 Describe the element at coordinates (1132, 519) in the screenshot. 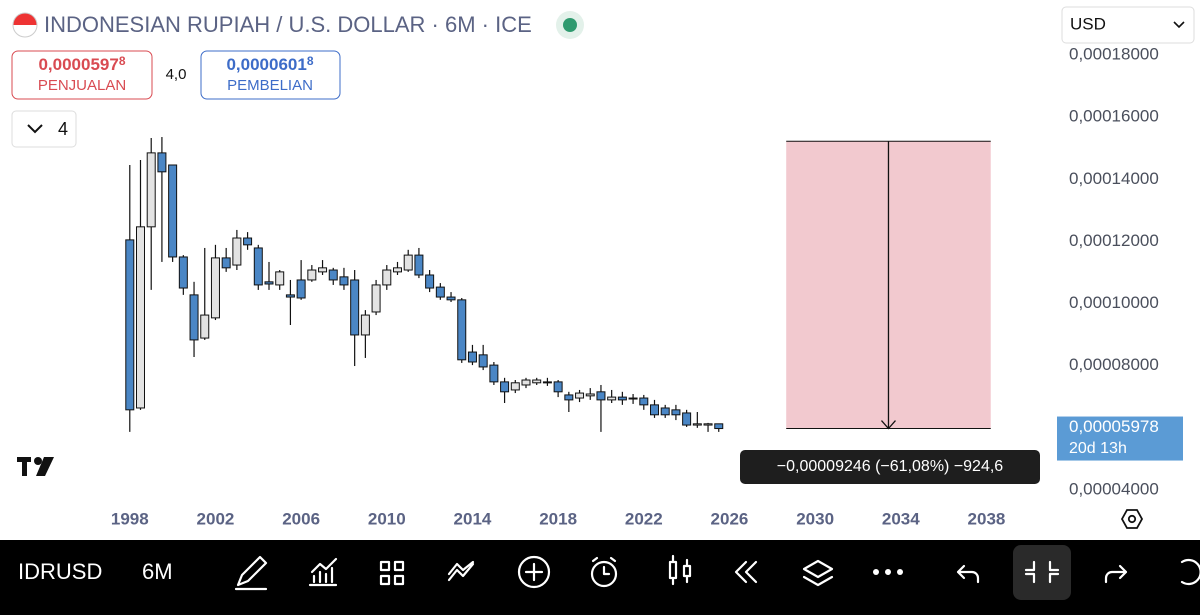

I see `settings-icon` at that location.